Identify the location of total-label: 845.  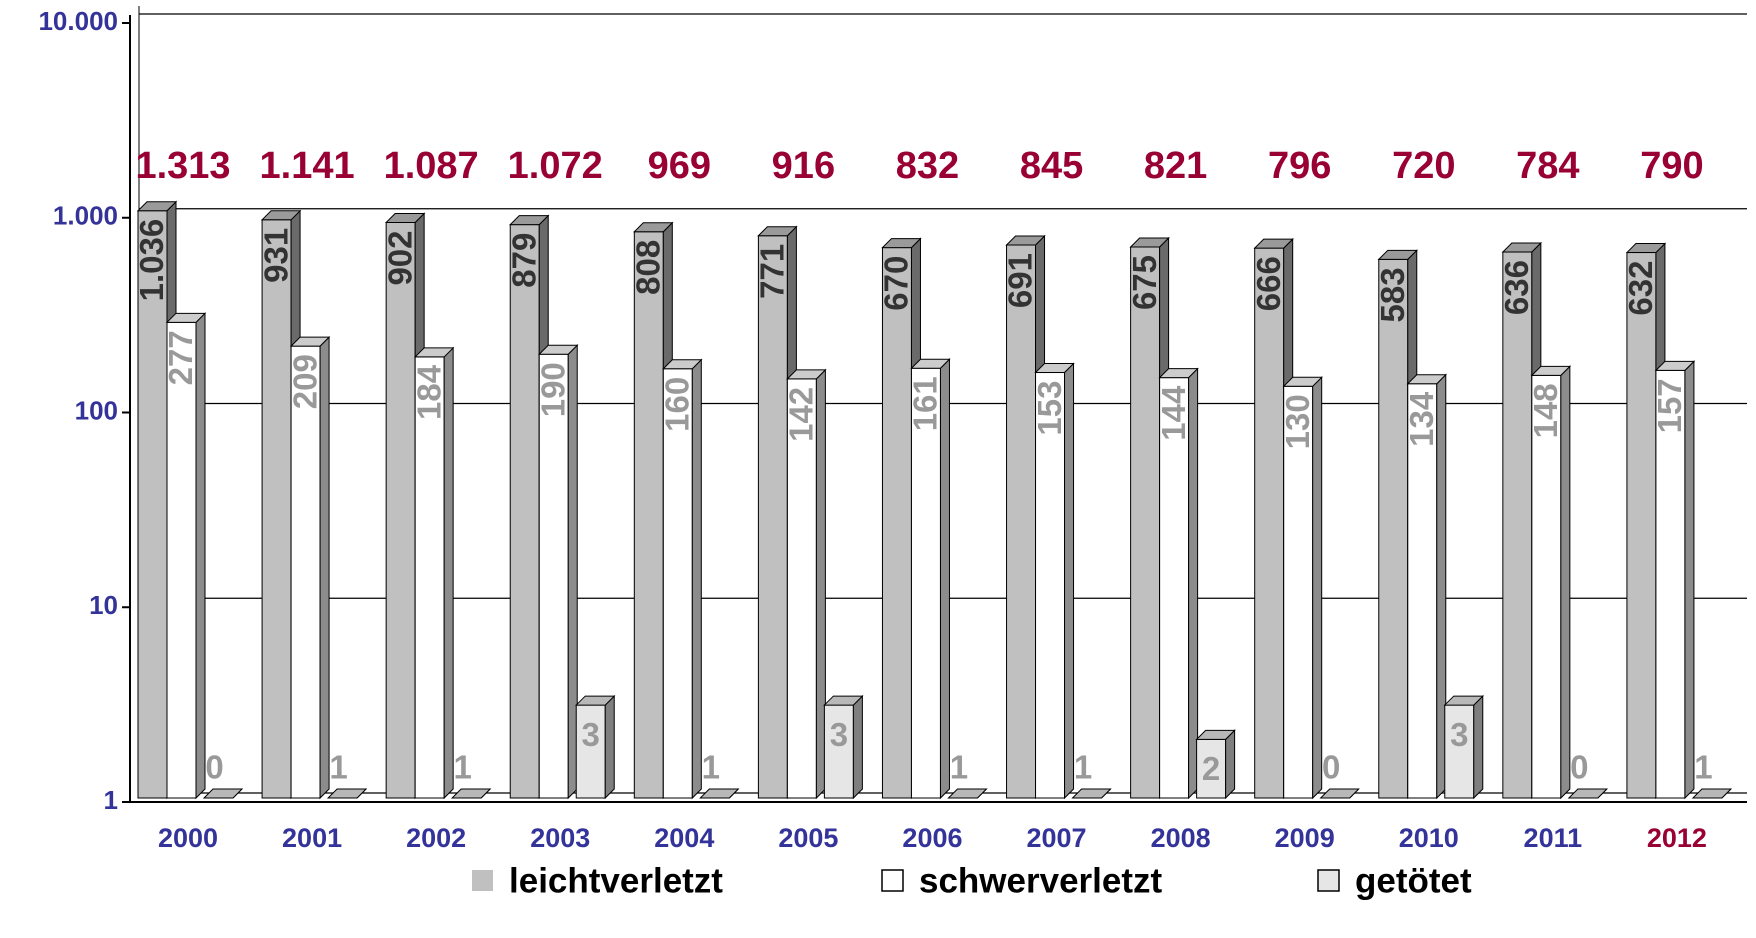
(1051, 166).